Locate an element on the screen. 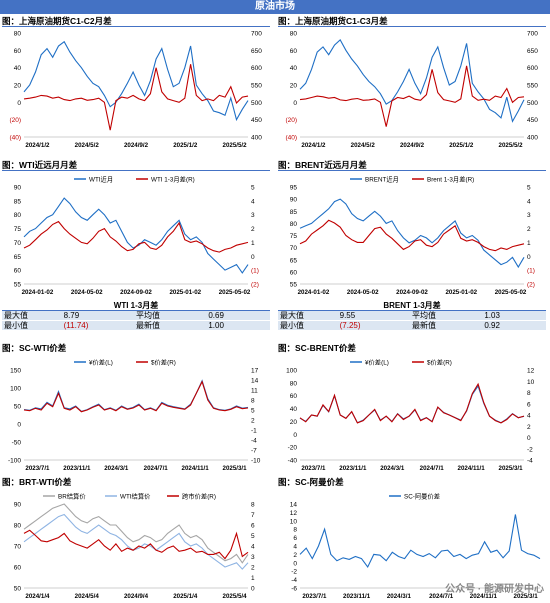 The height and width of the screenshot is (603, 550). y-tick-left: -20 is located at coordinates (293, 448).